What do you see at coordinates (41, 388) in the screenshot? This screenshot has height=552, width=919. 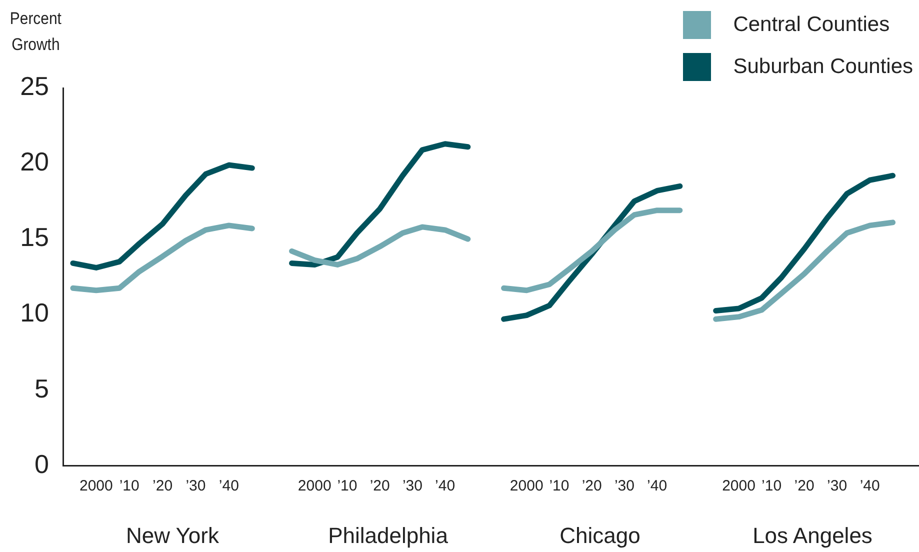 I see `y-tick-label: 5` at bounding box center [41, 388].